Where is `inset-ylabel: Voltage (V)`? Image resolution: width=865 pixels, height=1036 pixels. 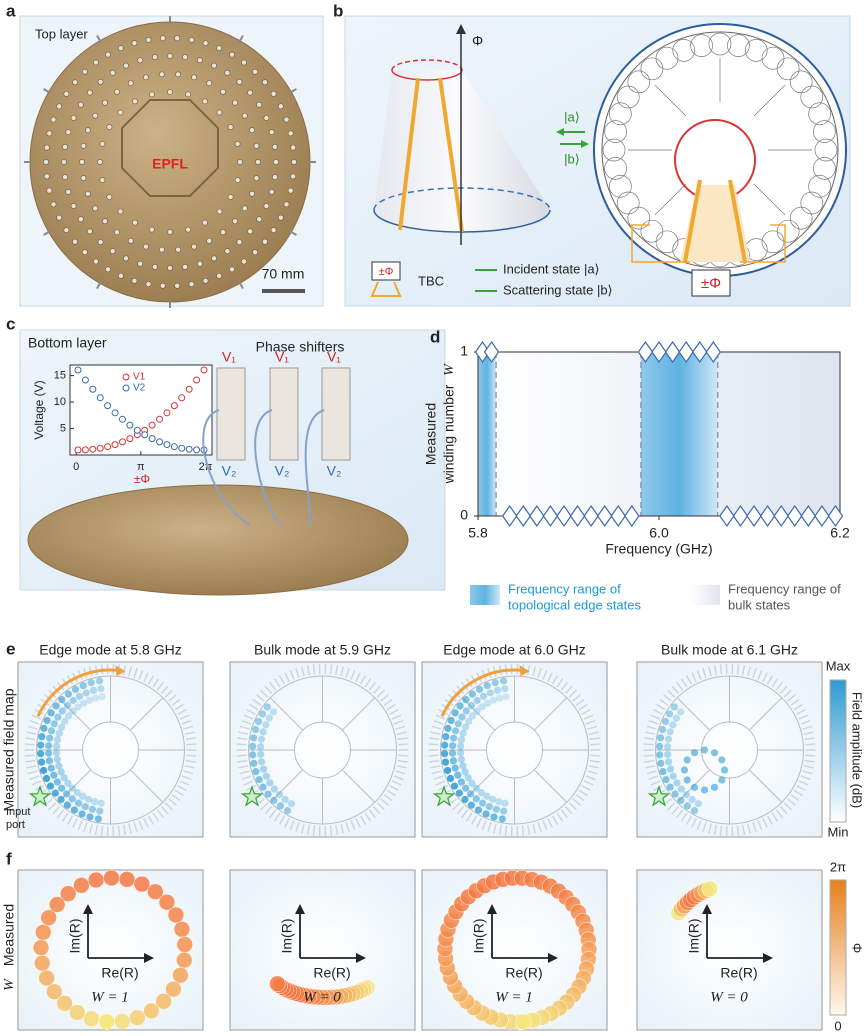 inset-ylabel: Voltage (V) is located at coordinates (39, 409).